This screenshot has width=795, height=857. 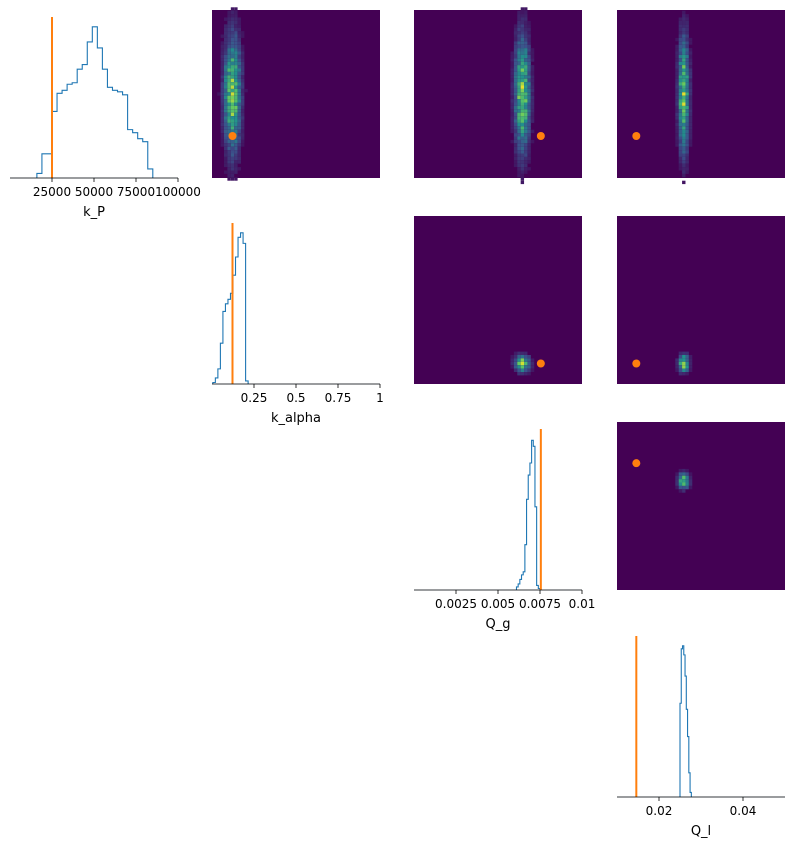 I want to click on hist-panel-k_P: 25000 50000 75000 100000 k_P, so click(x=105, y=118).